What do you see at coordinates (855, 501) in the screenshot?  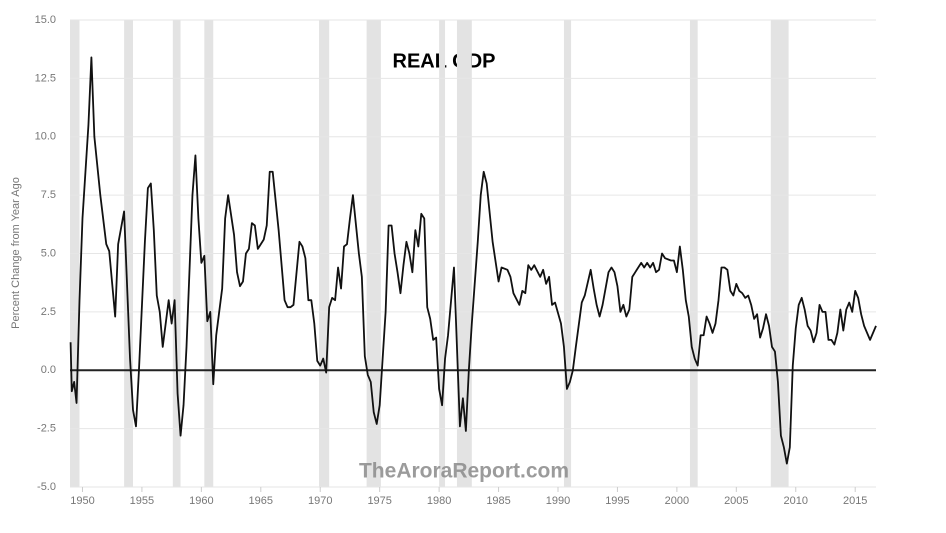 I see `x-tick-label: 2015` at bounding box center [855, 501].